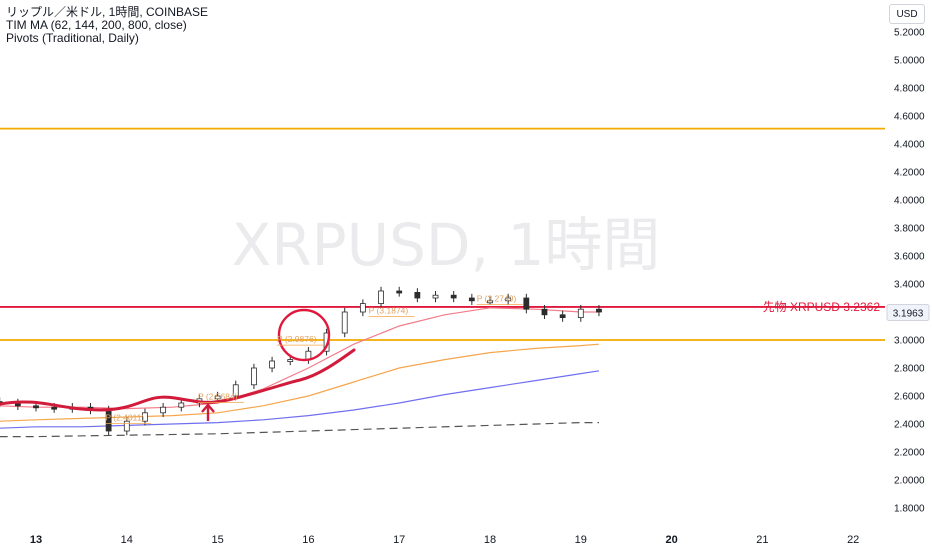  What do you see at coordinates (909, 341) in the screenshot?
I see `y-tick-11: 3.0000` at bounding box center [909, 341].